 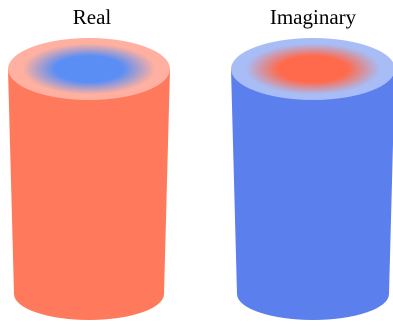 I want to click on imaginary-title: Imaginary, so click(x=313, y=17).